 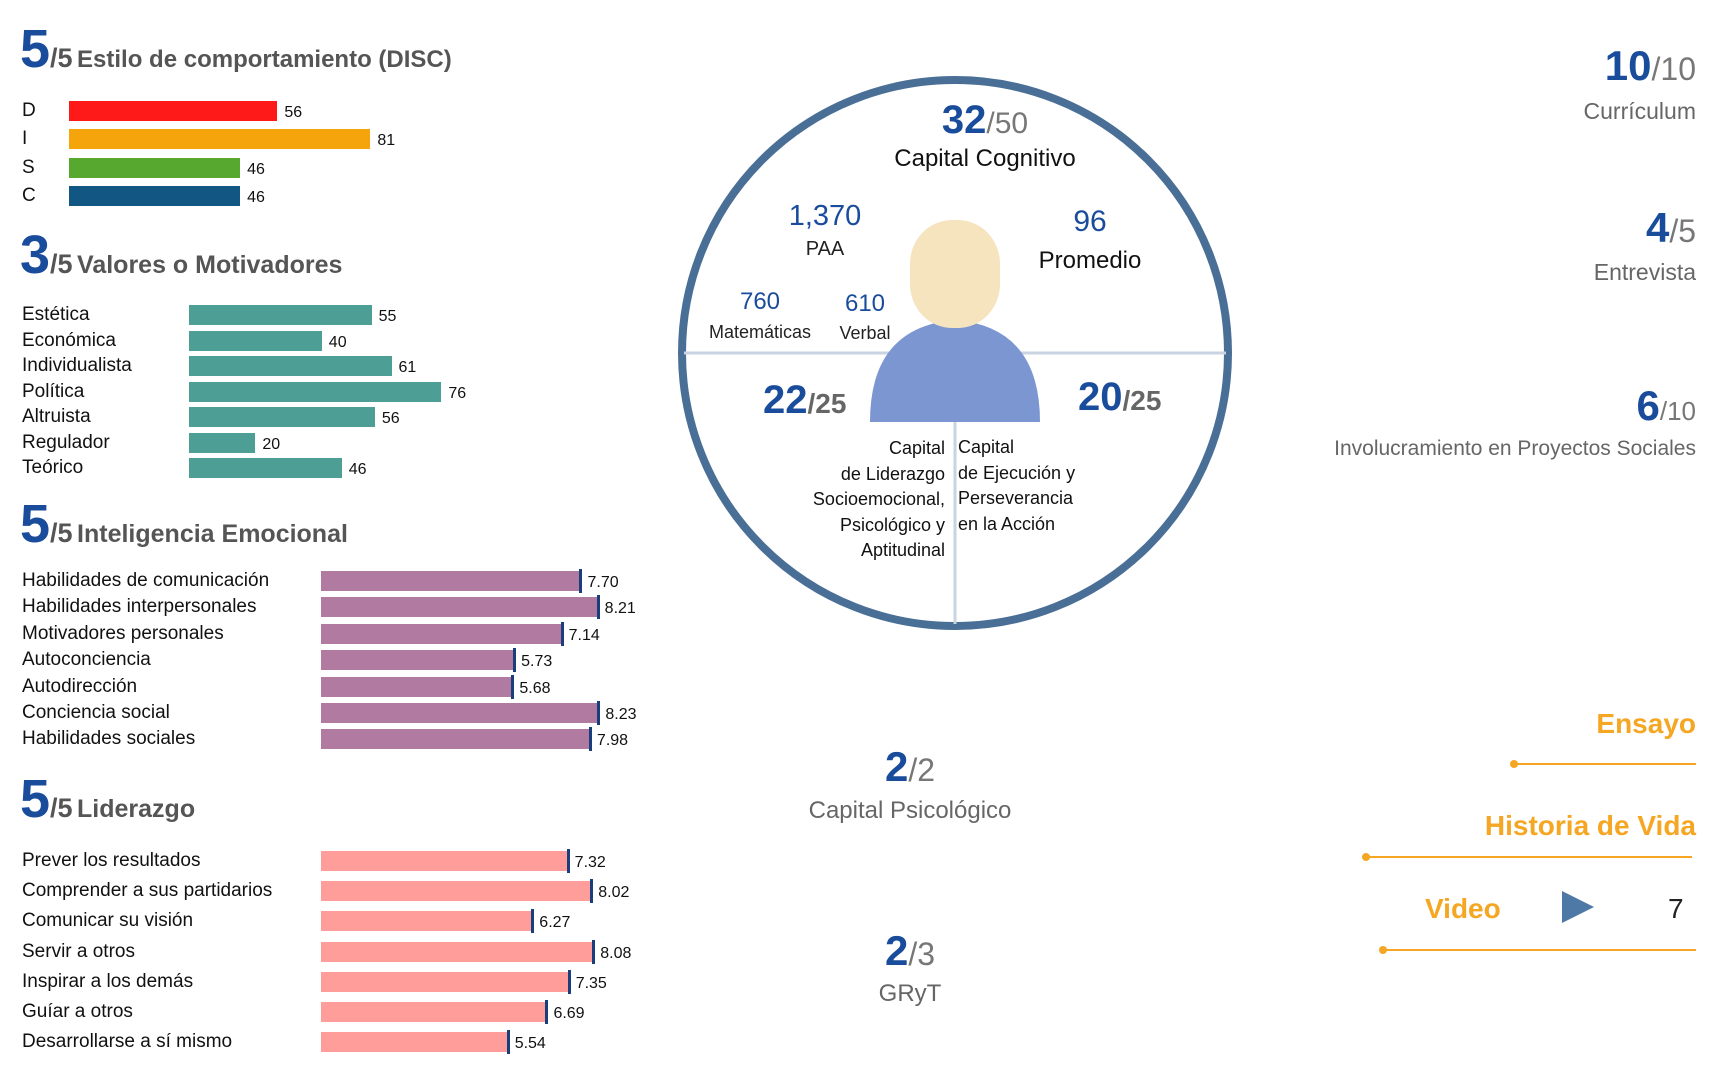 What do you see at coordinates (1639, 111) in the screenshot?
I see `curriculum-label: Currículum` at bounding box center [1639, 111].